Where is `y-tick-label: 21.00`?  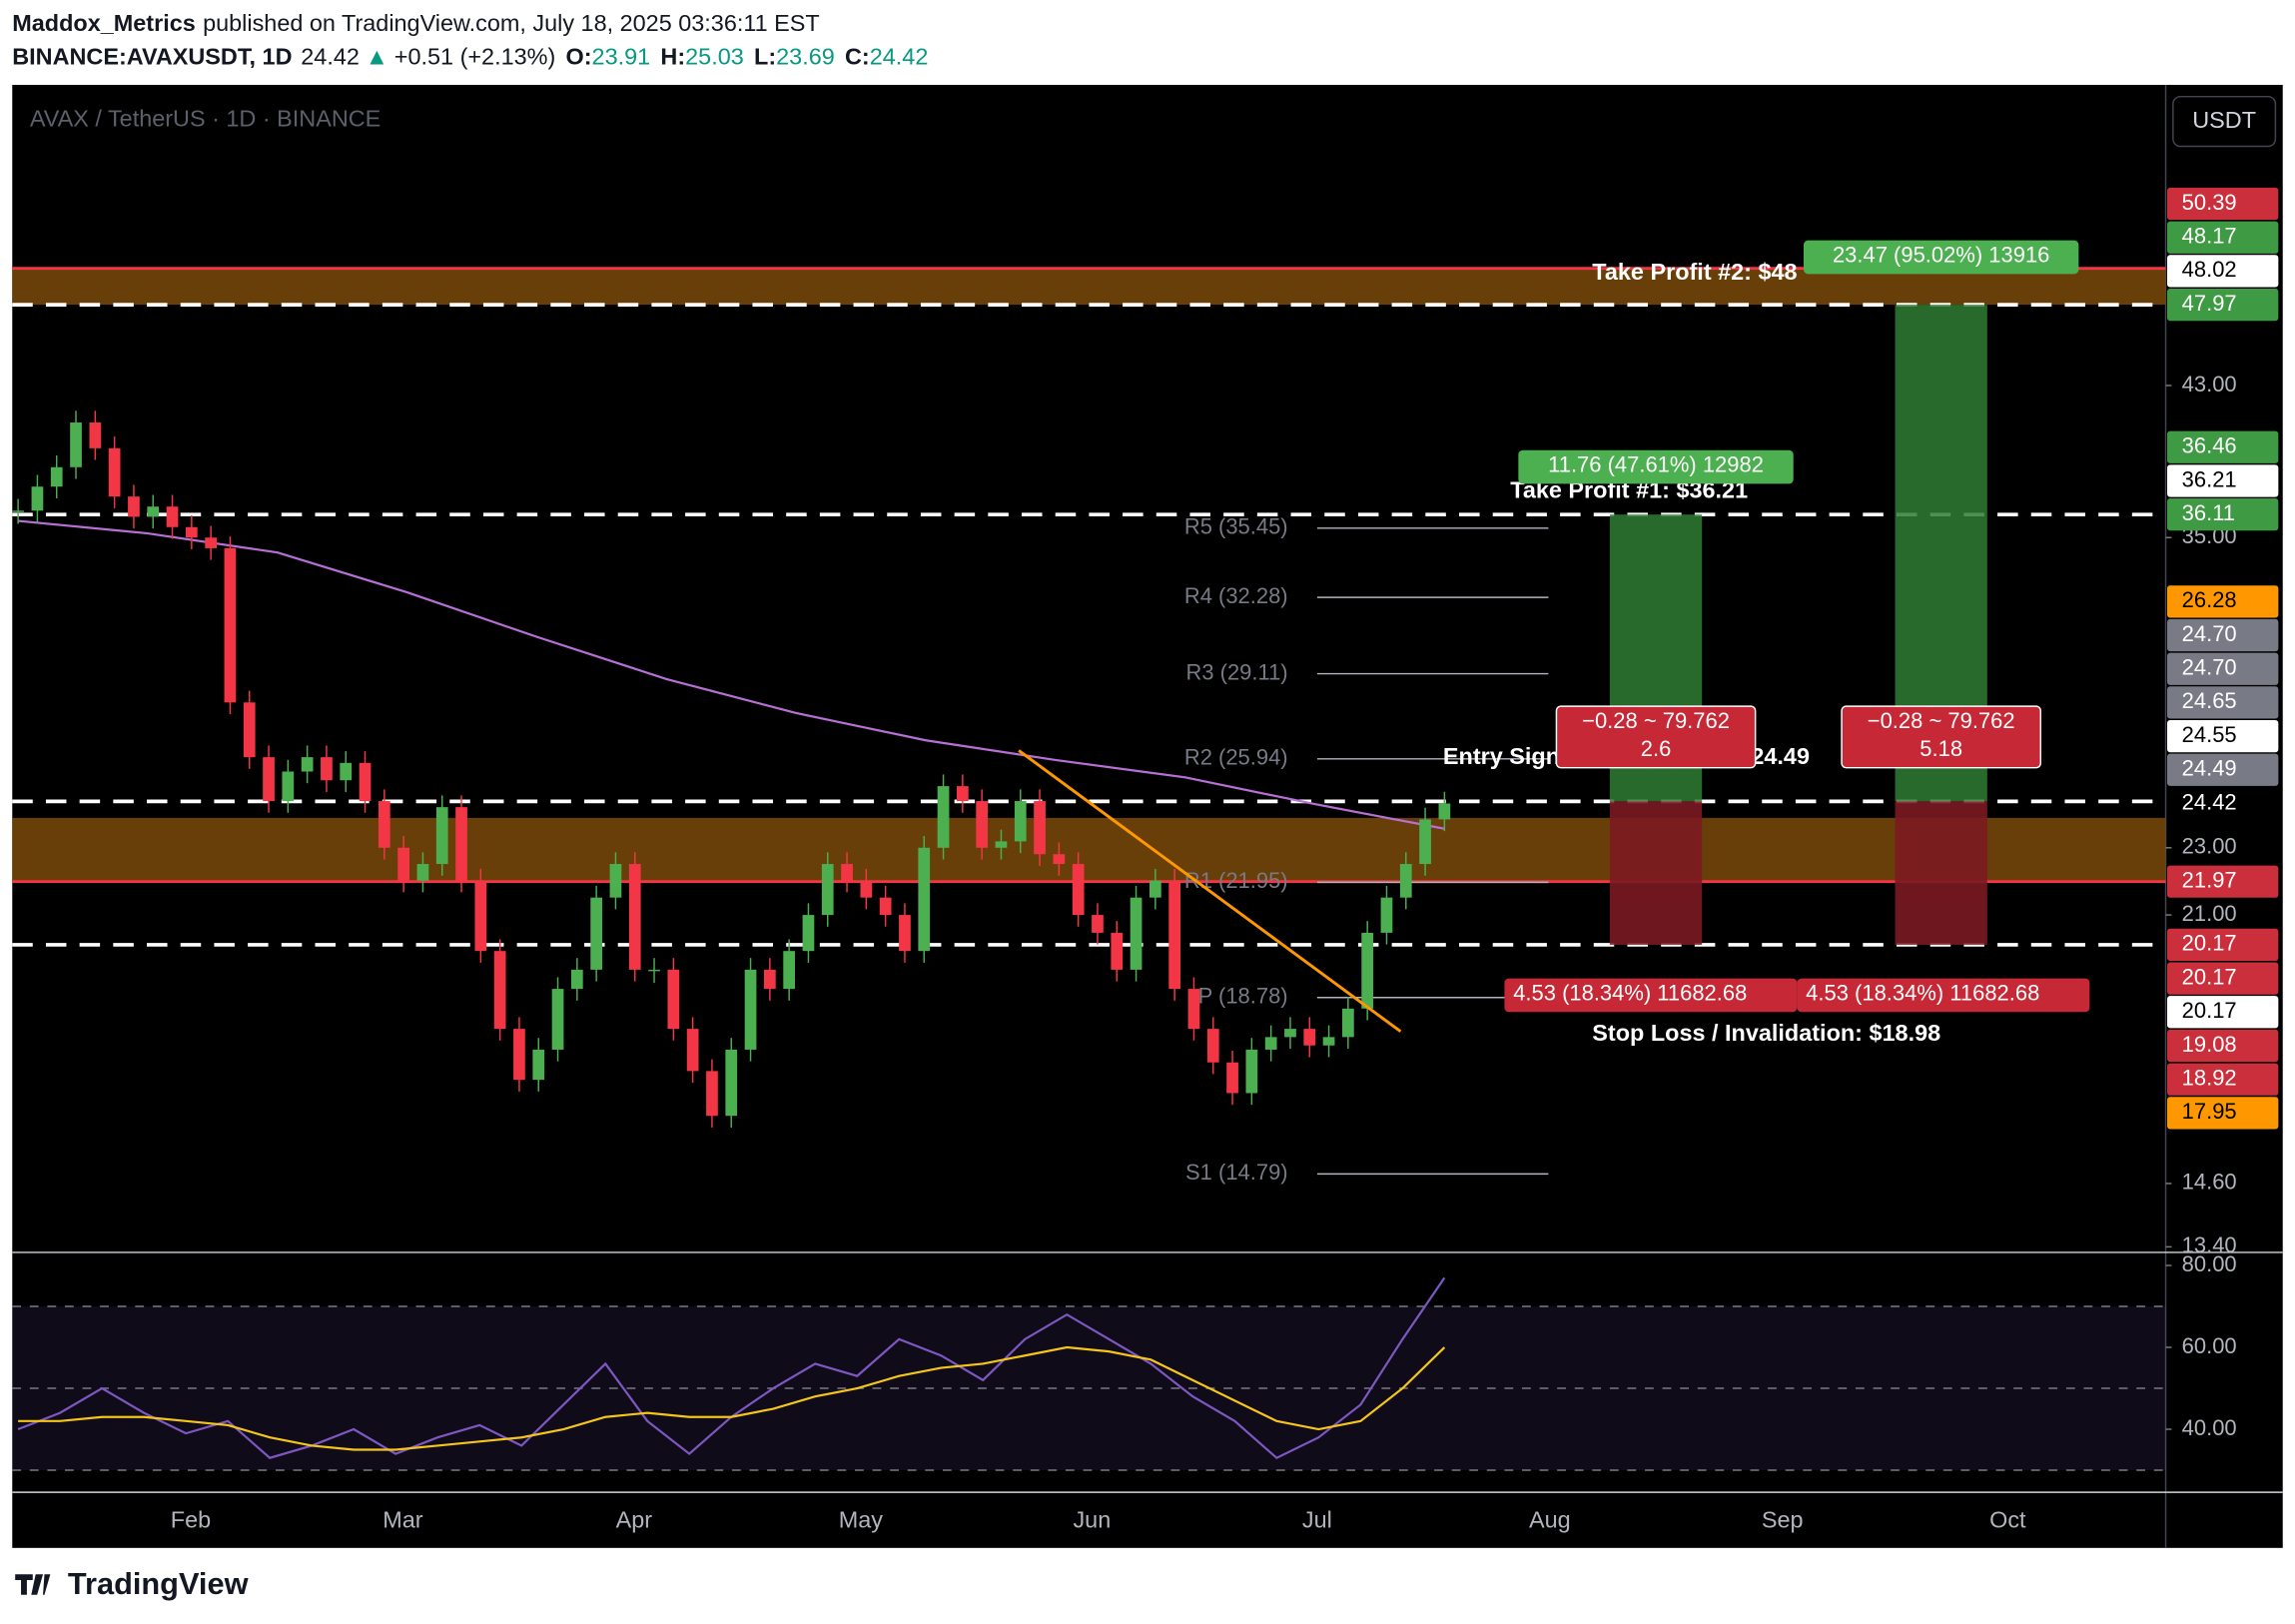
y-tick-label: 21.00 is located at coordinates (2209, 913).